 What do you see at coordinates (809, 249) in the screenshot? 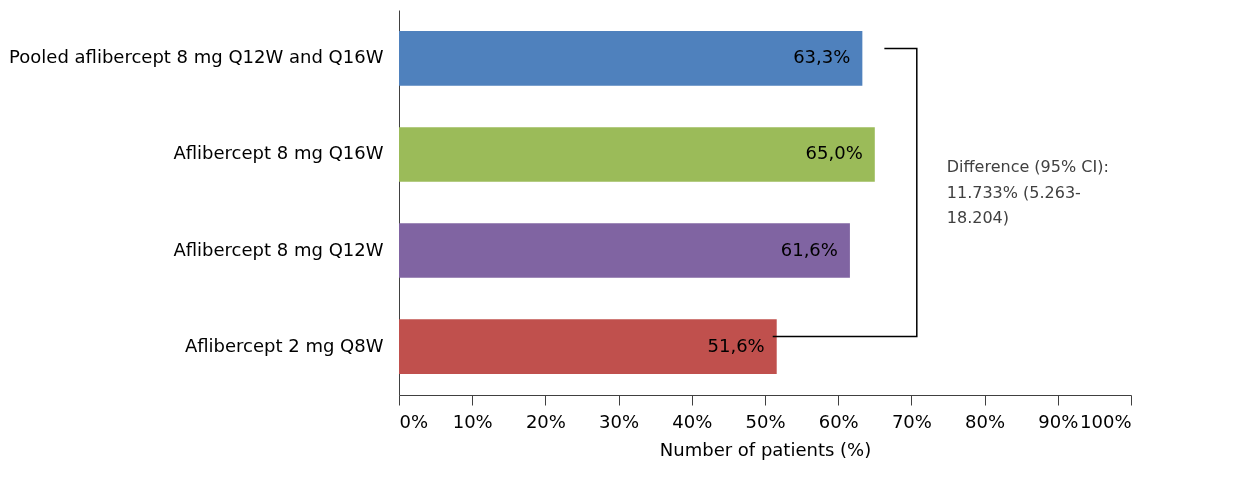
I see `data-label: 61,6%` at bounding box center [809, 249].